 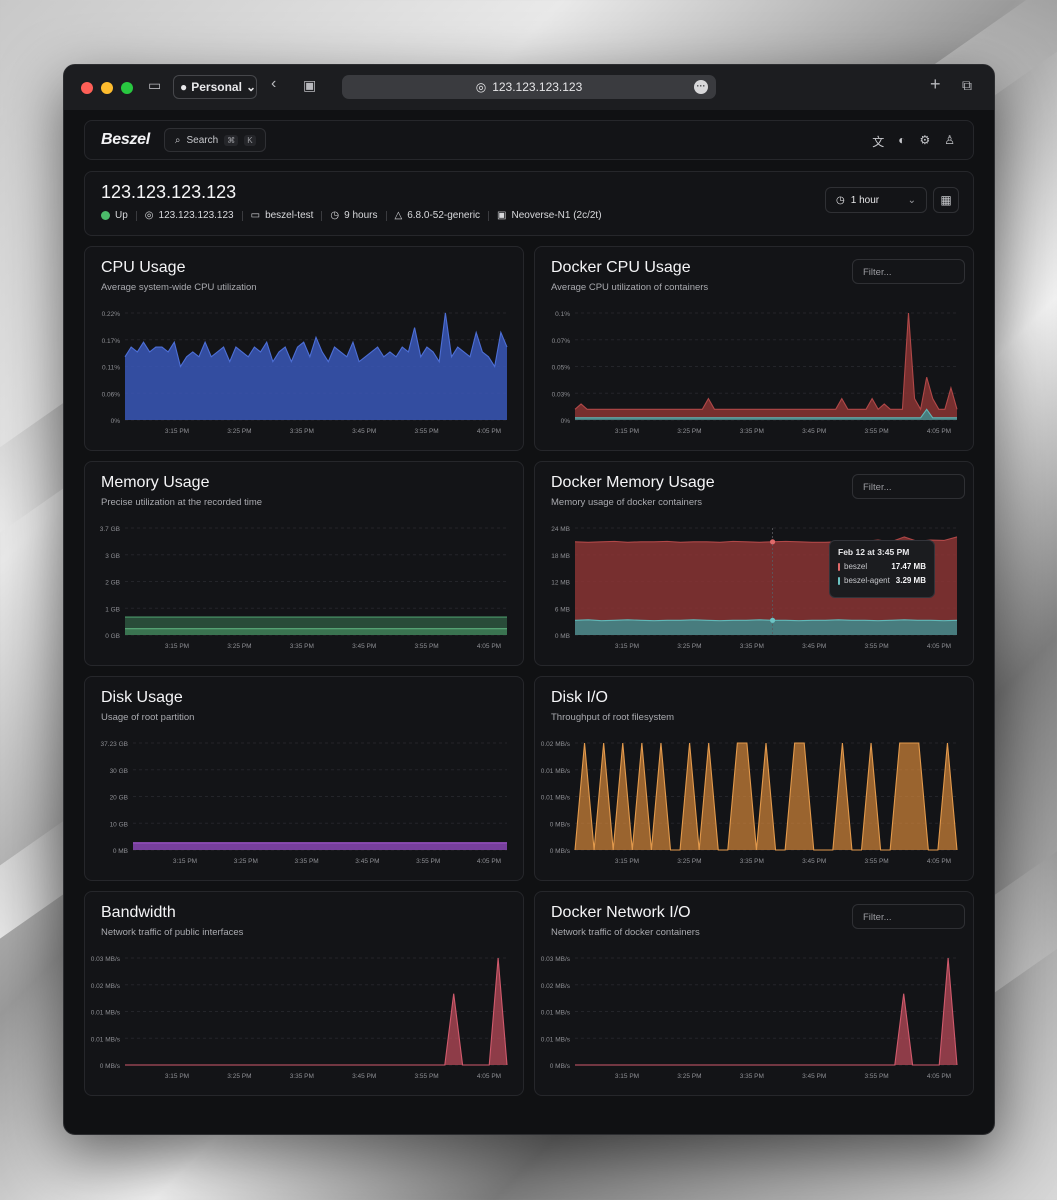 I want to click on user-icon: ♙, so click(x=949, y=140).